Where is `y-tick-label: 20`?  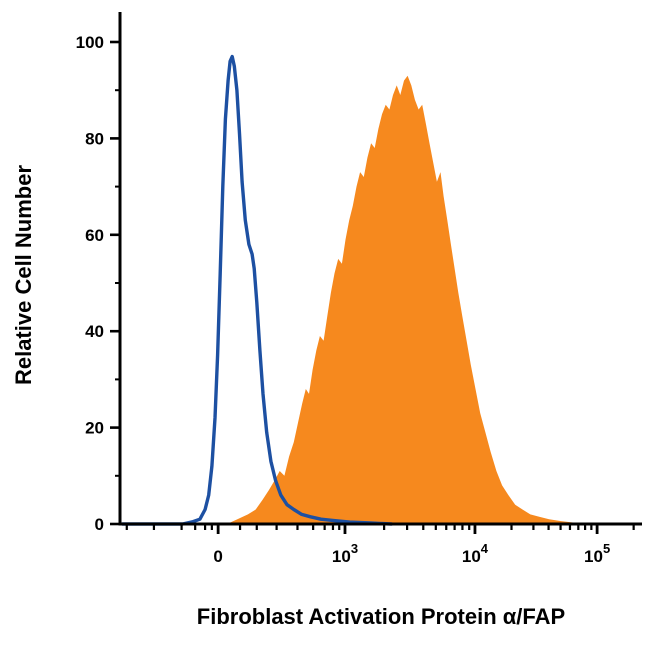
y-tick-label: 20 is located at coordinates (94, 428).